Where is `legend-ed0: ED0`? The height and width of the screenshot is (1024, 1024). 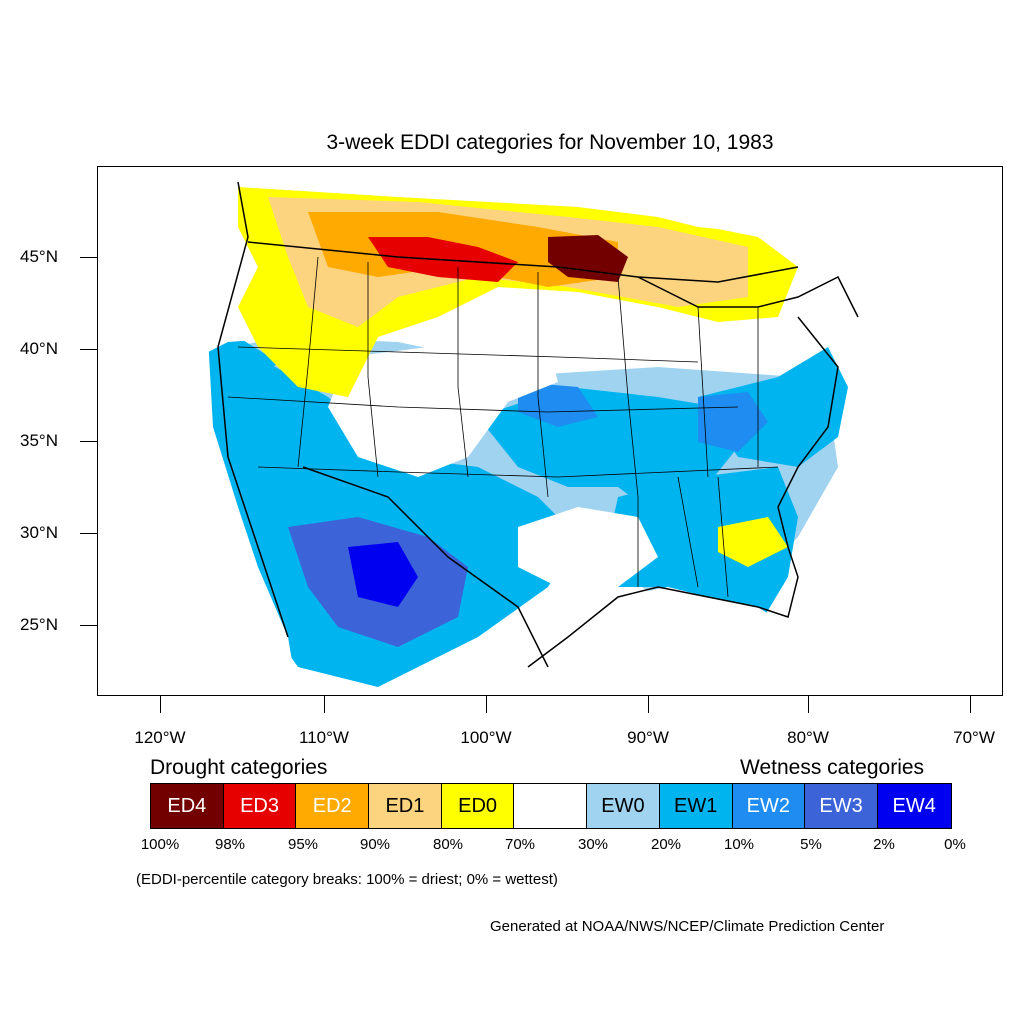 legend-ed0: ED0 is located at coordinates (478, 806).